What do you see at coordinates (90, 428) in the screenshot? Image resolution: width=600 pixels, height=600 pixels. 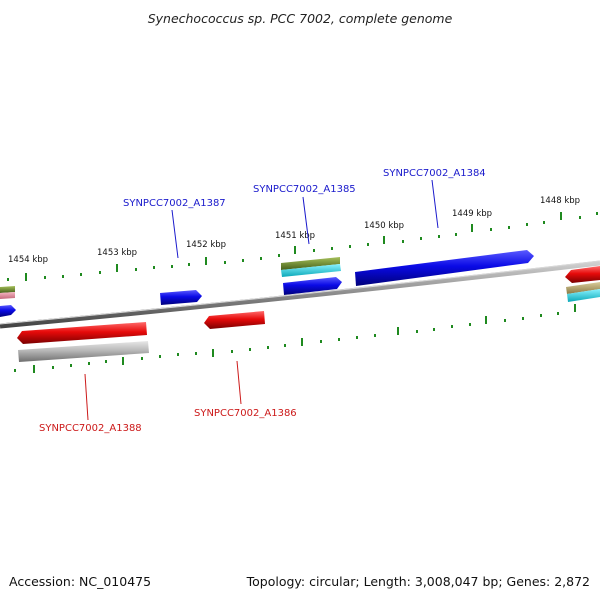 I see `gene-label-a1388: SYNPCC7002_A1388` at bounding box center [90, 428].